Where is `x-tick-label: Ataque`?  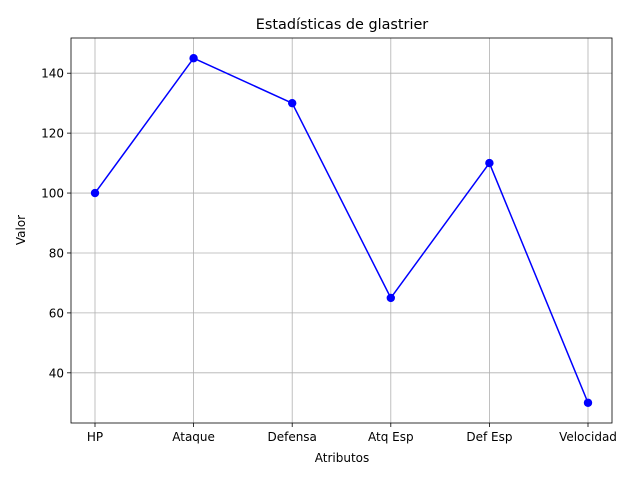
x-tick-label: Ataque is located at coordinates (193, 437).